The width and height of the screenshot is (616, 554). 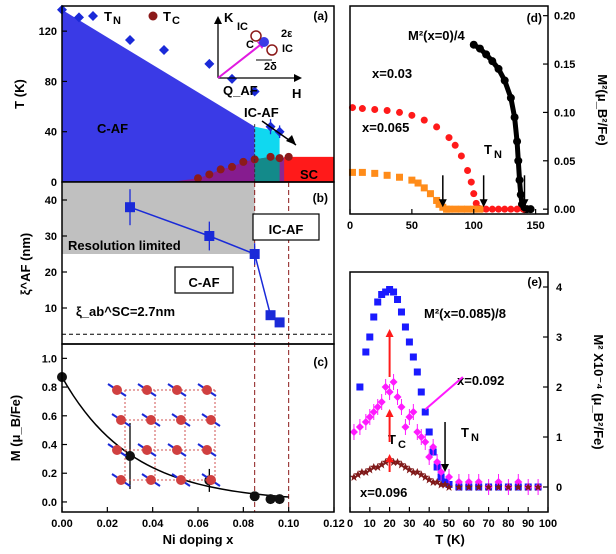 What do you see at coordinates (124, 245) in the screenshot?
I see `label-resolution-limited: Resolution limited` at bounding box center [124, 245].